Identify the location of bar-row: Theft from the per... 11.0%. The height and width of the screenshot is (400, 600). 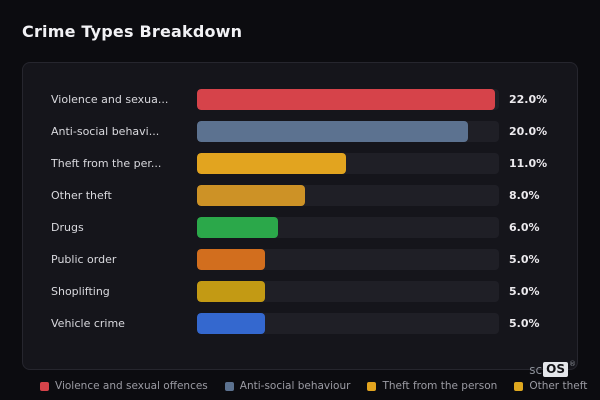
(306, 163).